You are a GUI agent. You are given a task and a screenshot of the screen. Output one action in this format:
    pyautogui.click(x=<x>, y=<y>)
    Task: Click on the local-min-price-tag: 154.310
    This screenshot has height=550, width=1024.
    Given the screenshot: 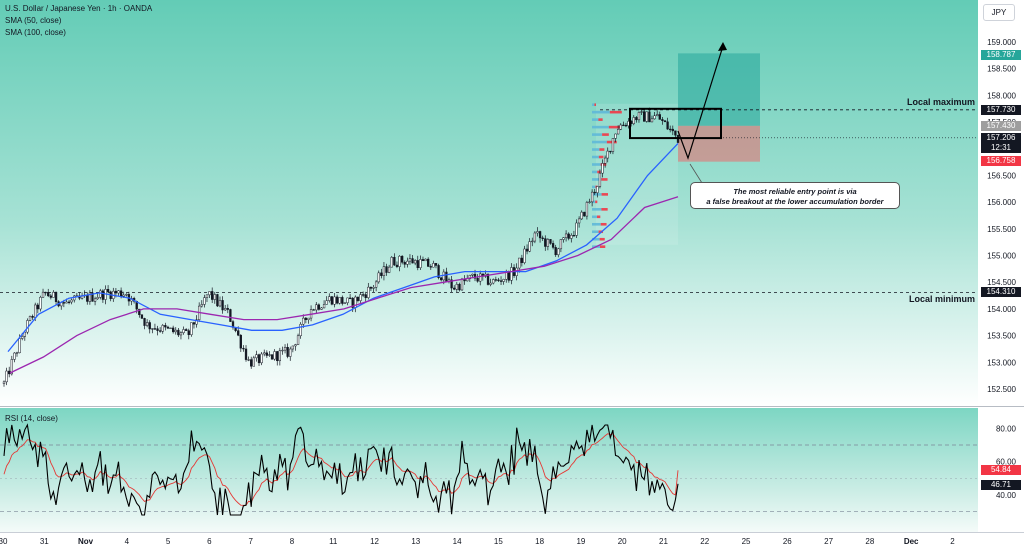 What is the action you would take?
    pyautogui.click(x=1001, y=292)
    